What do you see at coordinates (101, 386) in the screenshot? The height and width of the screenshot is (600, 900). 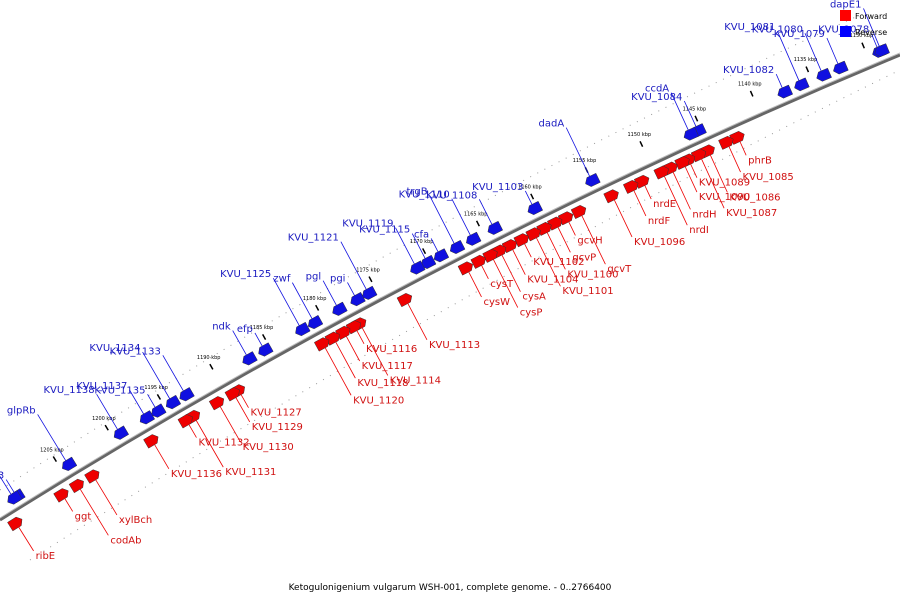 I see `reverse-gene-label-kvu-1137: KVU_1137` at bounding box center [101, 386].